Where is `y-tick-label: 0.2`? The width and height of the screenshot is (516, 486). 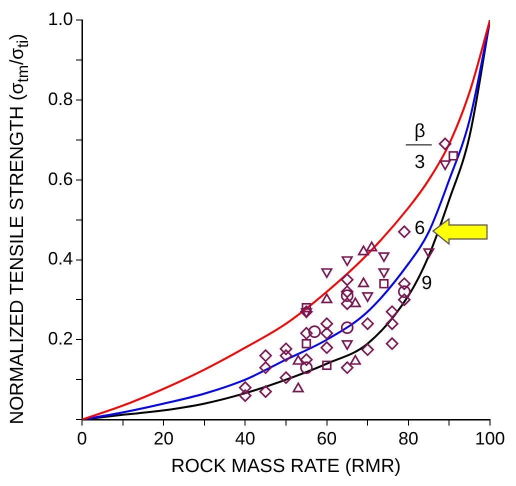 y-tick-label: 0.2 is located at coordinates (60, 338).